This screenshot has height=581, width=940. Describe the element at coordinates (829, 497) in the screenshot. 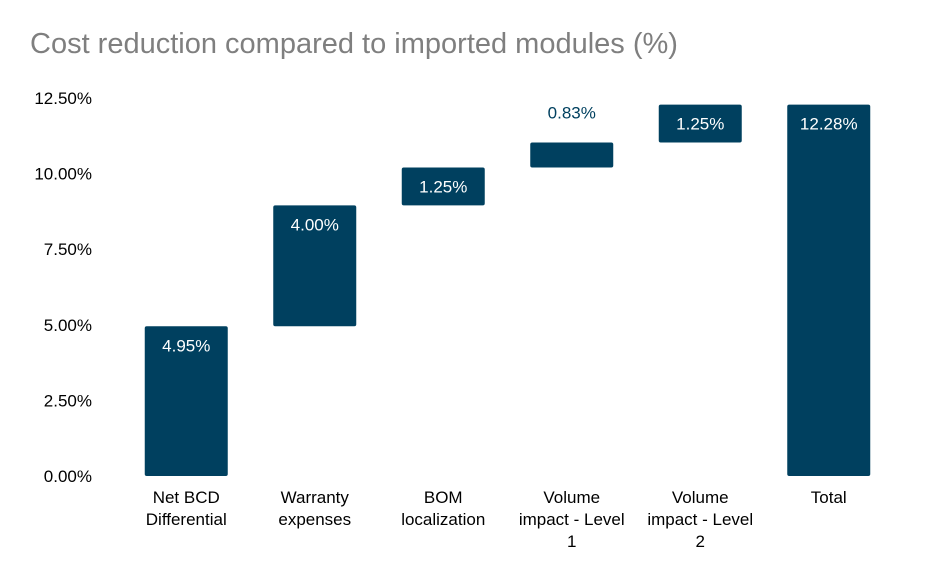

I see `x-category-label: Total` at that location.